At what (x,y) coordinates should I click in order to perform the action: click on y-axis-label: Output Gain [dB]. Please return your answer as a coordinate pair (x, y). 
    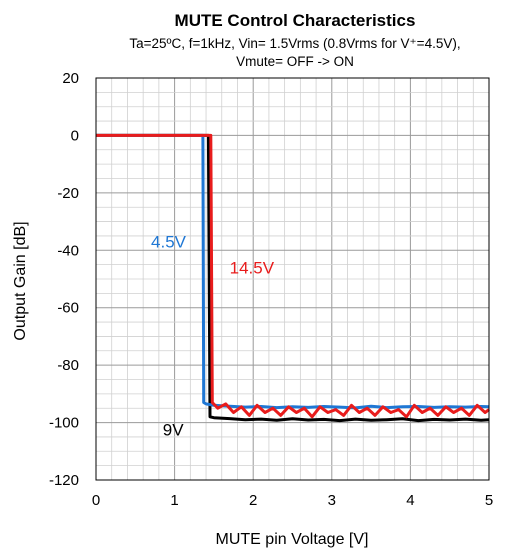
    Looking at the image, I should click on (20, 280).